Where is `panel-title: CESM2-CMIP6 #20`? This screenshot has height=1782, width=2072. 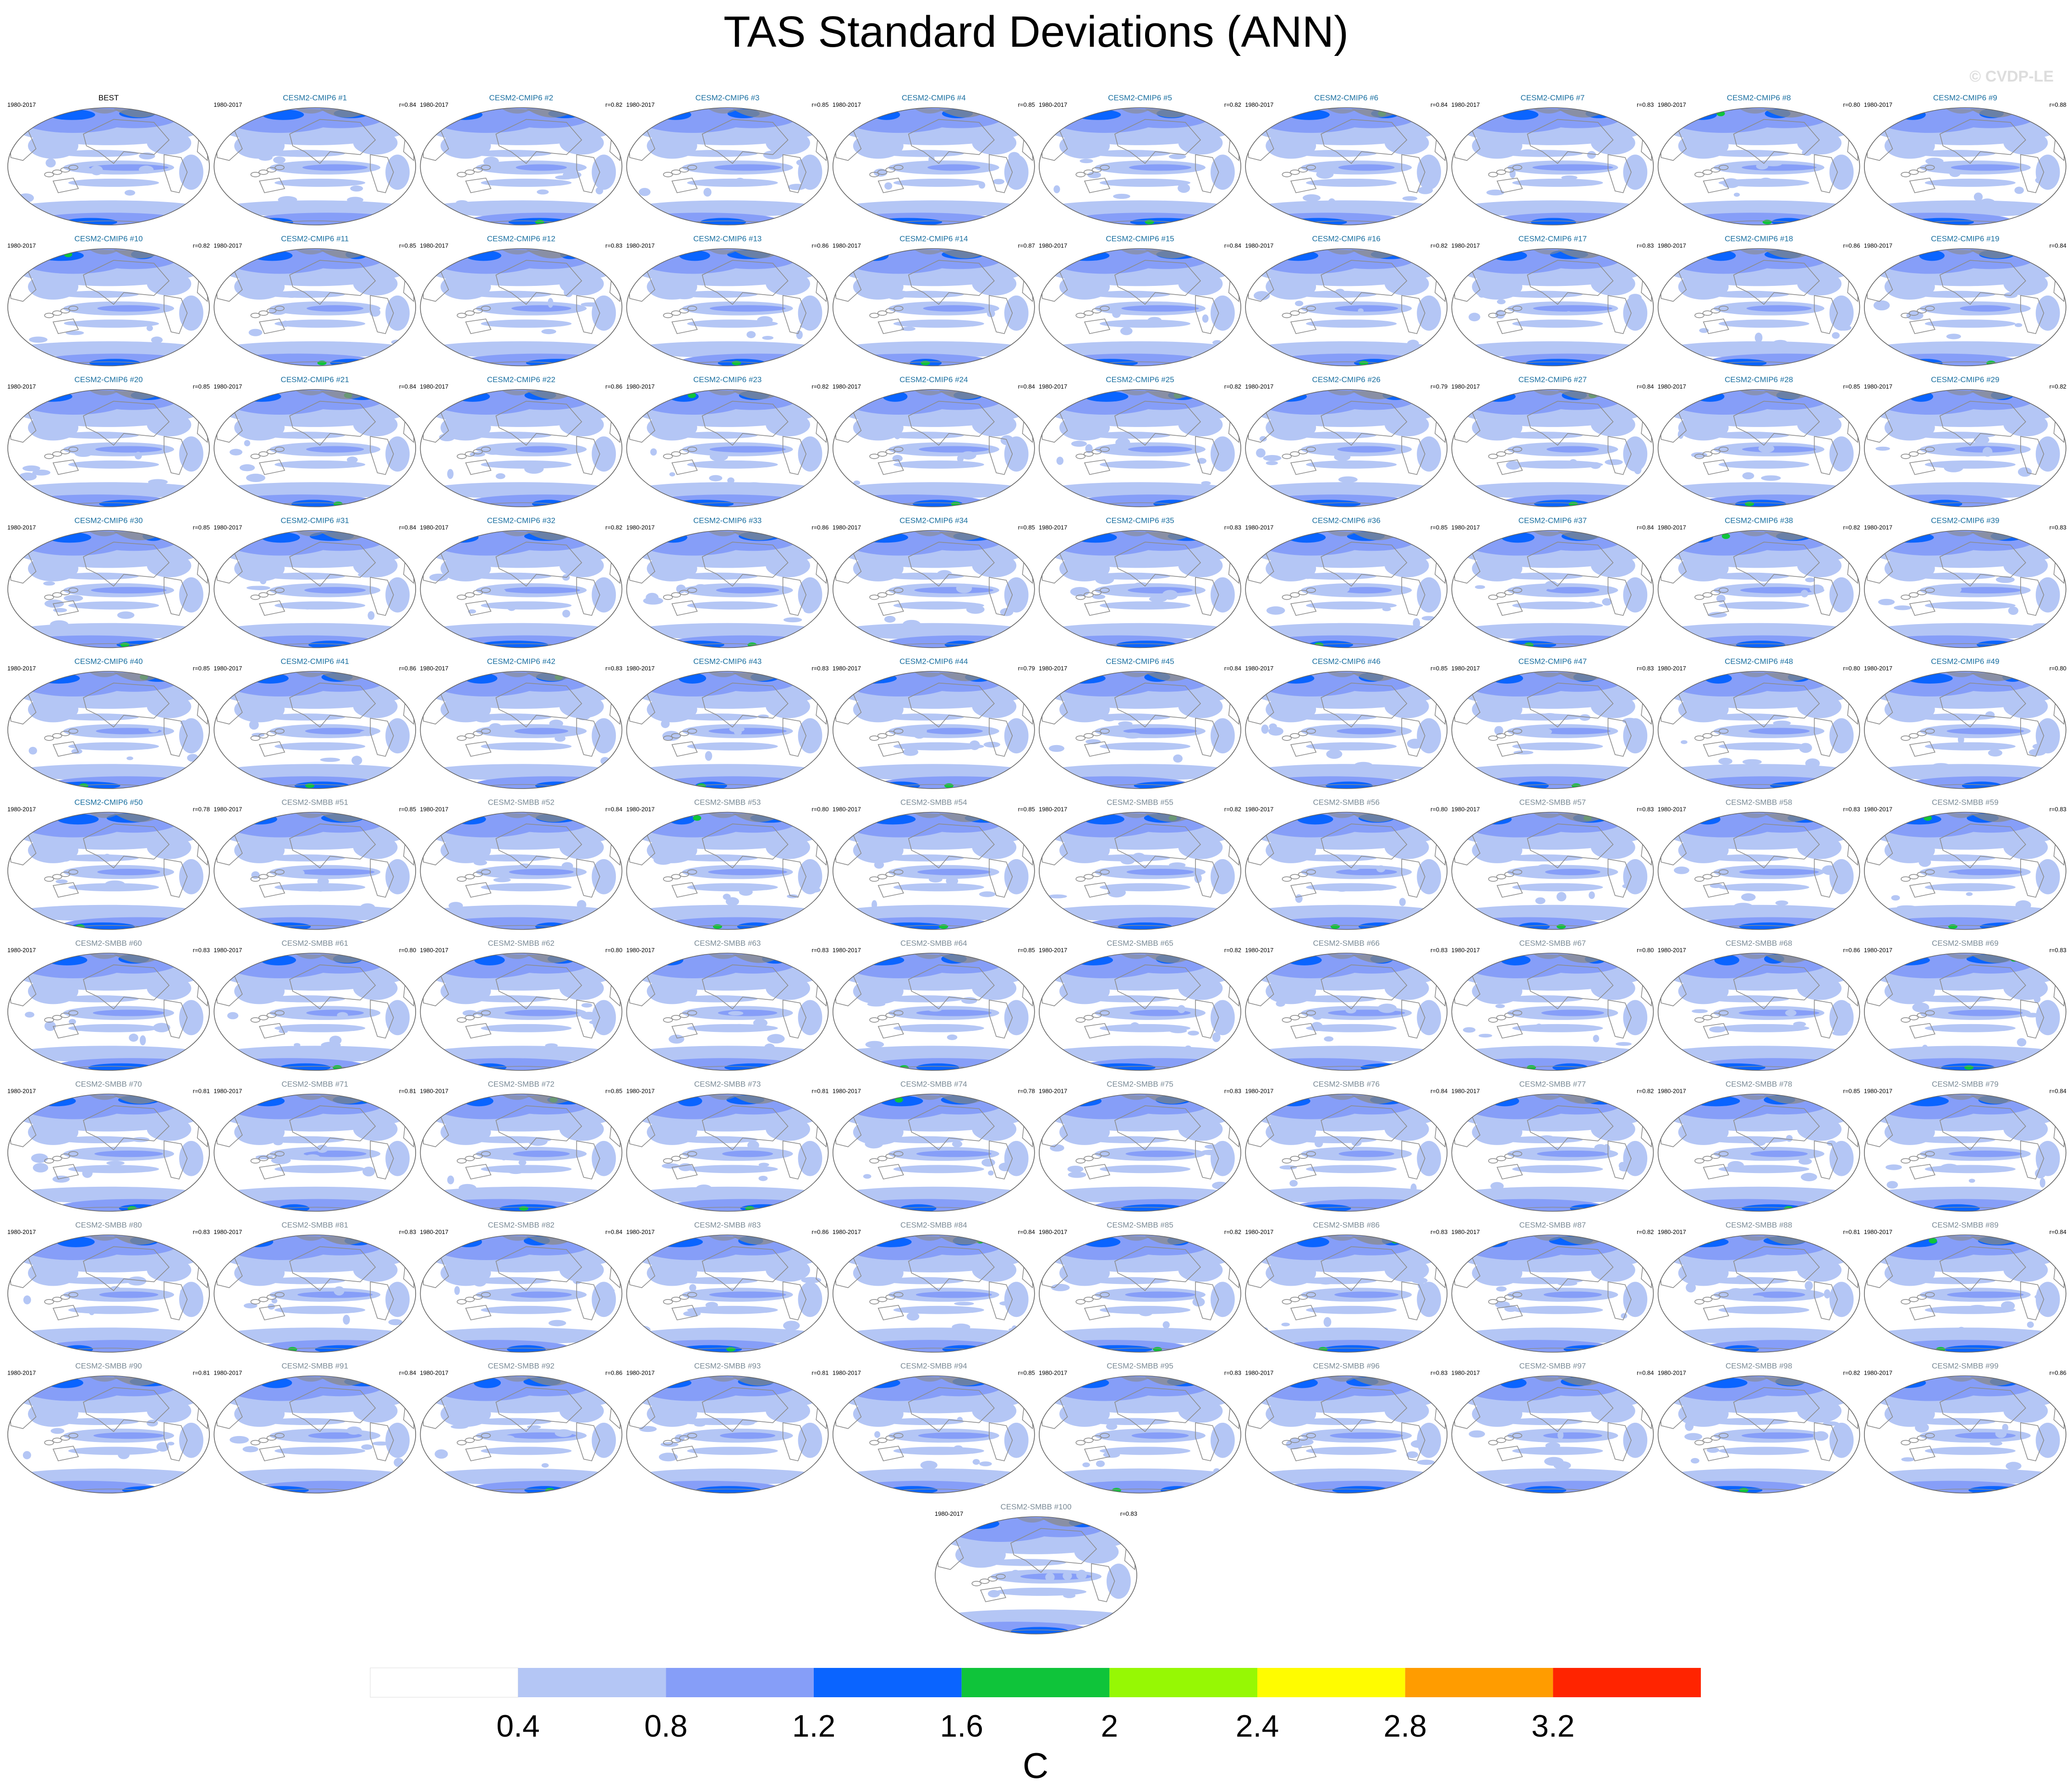 panel-title: CESM2-CMIP6 #20 is located at coordinates (109, 379).